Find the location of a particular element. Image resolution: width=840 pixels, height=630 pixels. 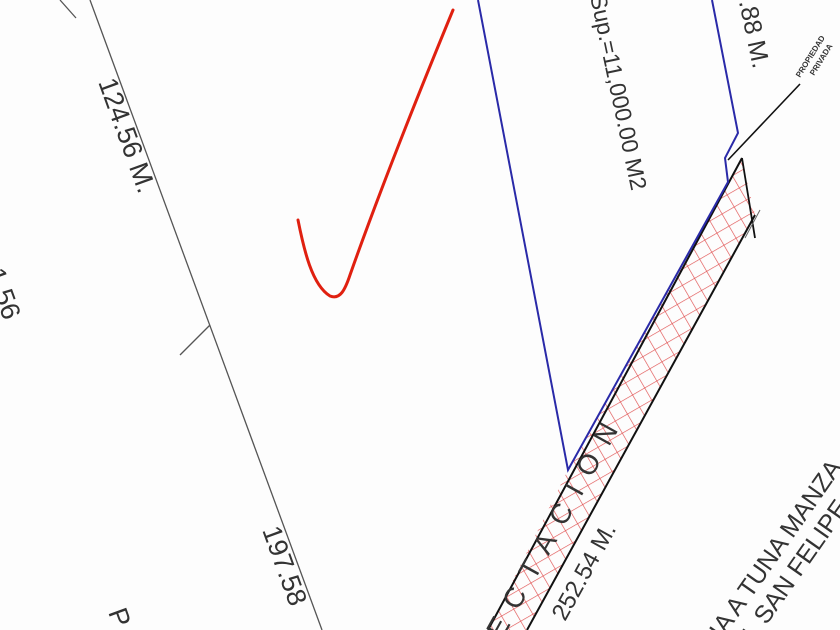

boundary-tick is located at coordinates (195, 340).